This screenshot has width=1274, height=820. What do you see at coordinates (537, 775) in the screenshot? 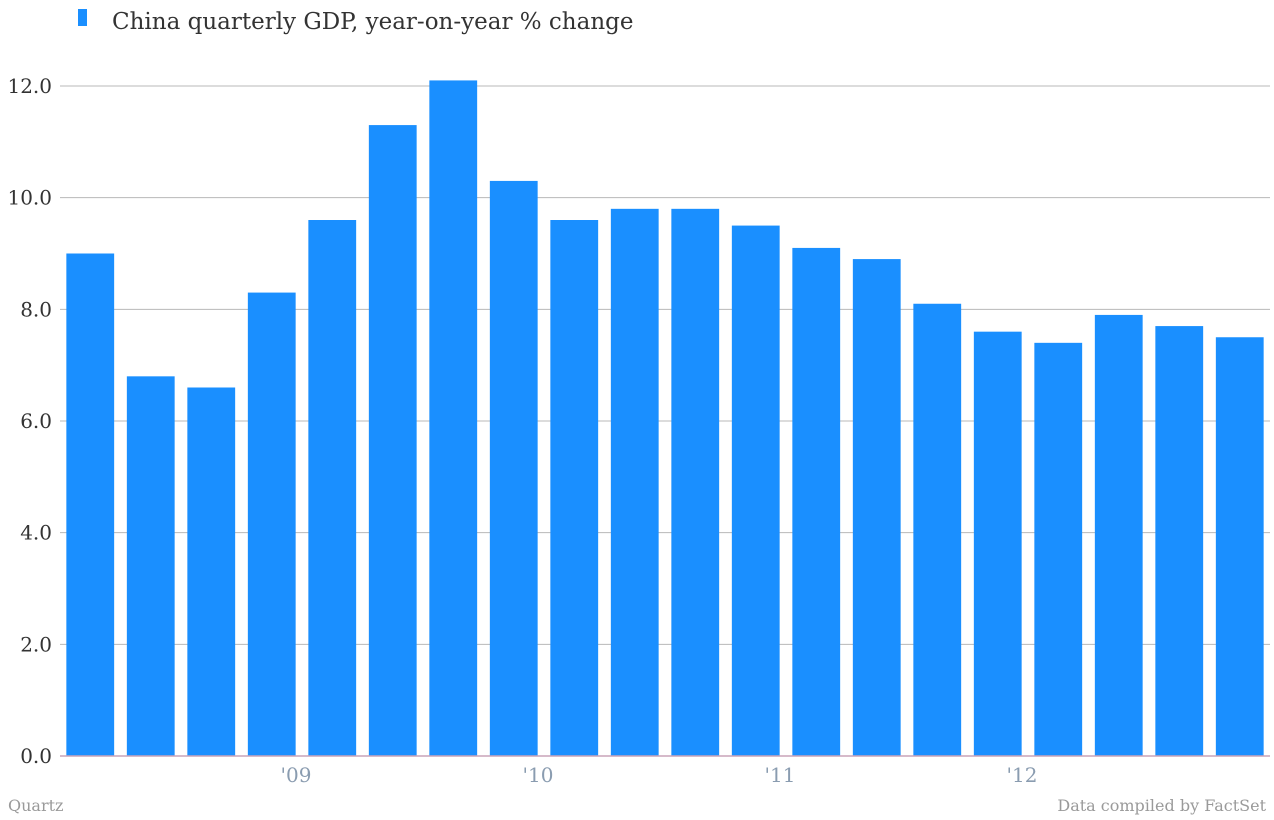
I see `x-tick-label: '10` at bounding box center [537, 775].